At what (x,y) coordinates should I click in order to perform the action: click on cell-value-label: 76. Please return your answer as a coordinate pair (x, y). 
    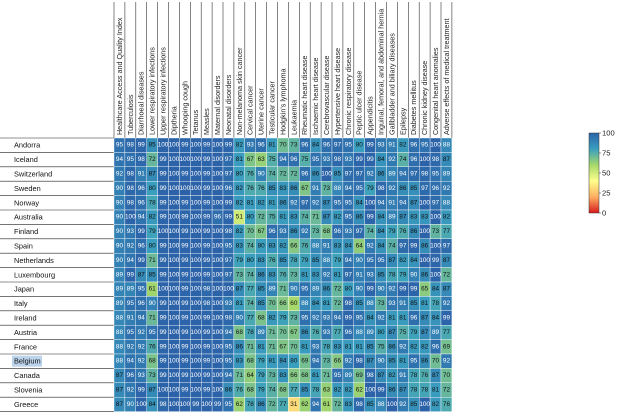
    Looking at the image, I should click on (251, 174).